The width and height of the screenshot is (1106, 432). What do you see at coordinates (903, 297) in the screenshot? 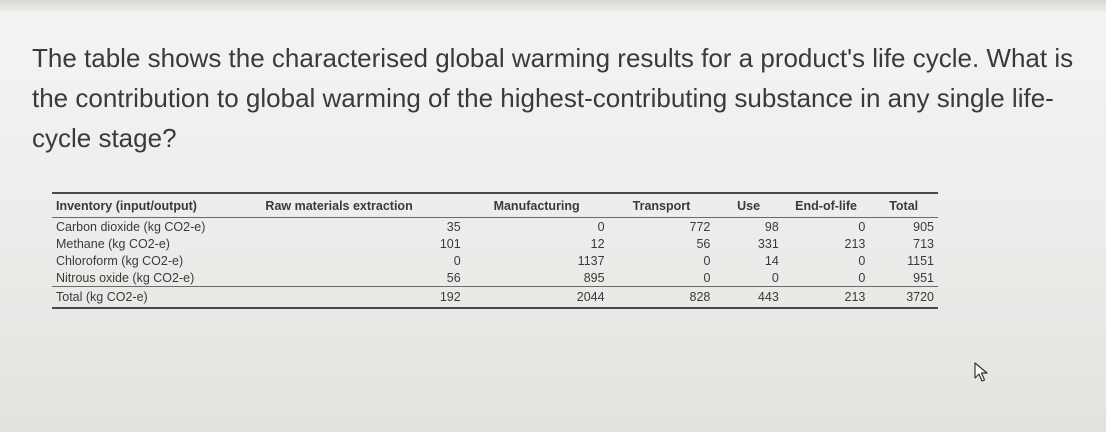
I see `table-cell: 3720` at bounding box center [903, 297].